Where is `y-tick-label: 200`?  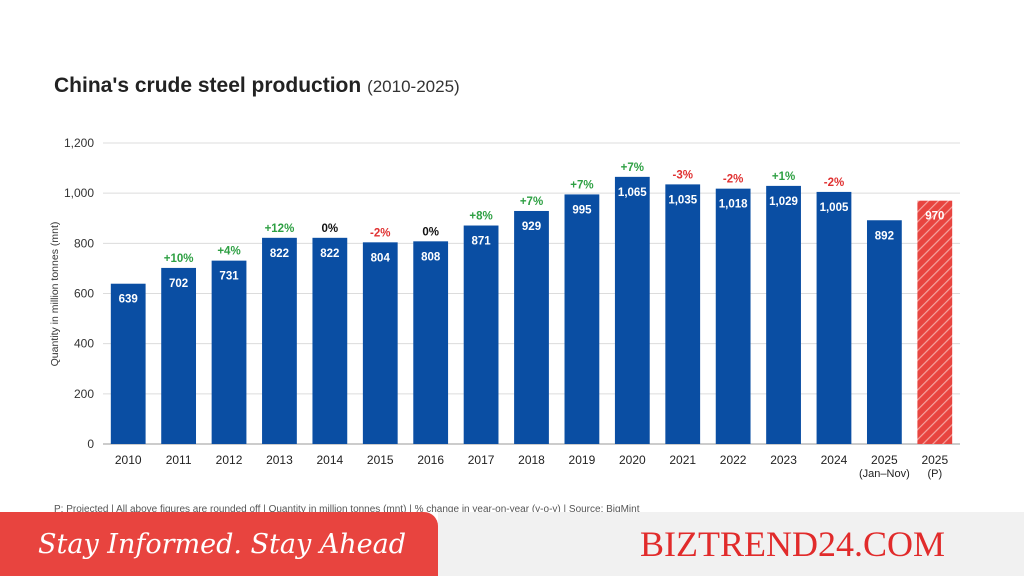
y-tick-label: 200 is located at coordinates (84, 394).